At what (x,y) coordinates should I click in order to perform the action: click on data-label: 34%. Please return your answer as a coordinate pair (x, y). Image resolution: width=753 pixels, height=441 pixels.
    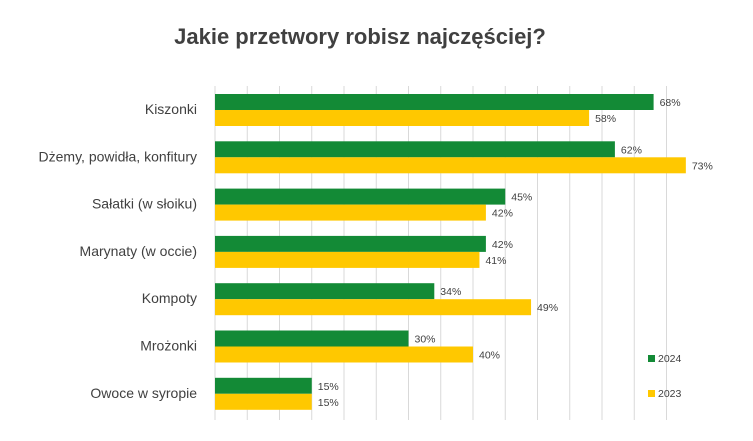
    Looking at the image, I should click on (450, 292).